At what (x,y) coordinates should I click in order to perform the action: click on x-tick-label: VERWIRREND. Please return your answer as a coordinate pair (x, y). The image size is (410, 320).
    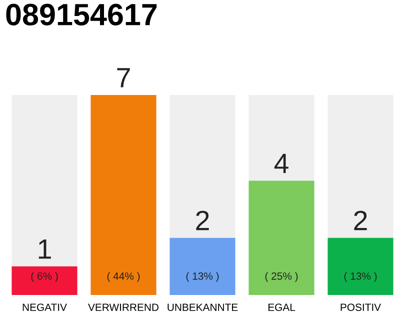
    Looking at the image, I should click on (123, 307).